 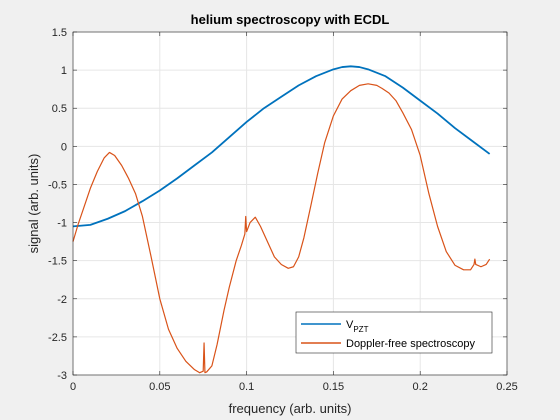 What do you see at coordinates (64, 147) in the screenshot?
I see `y-tick-label: 0` at bounding box center [64, 147].